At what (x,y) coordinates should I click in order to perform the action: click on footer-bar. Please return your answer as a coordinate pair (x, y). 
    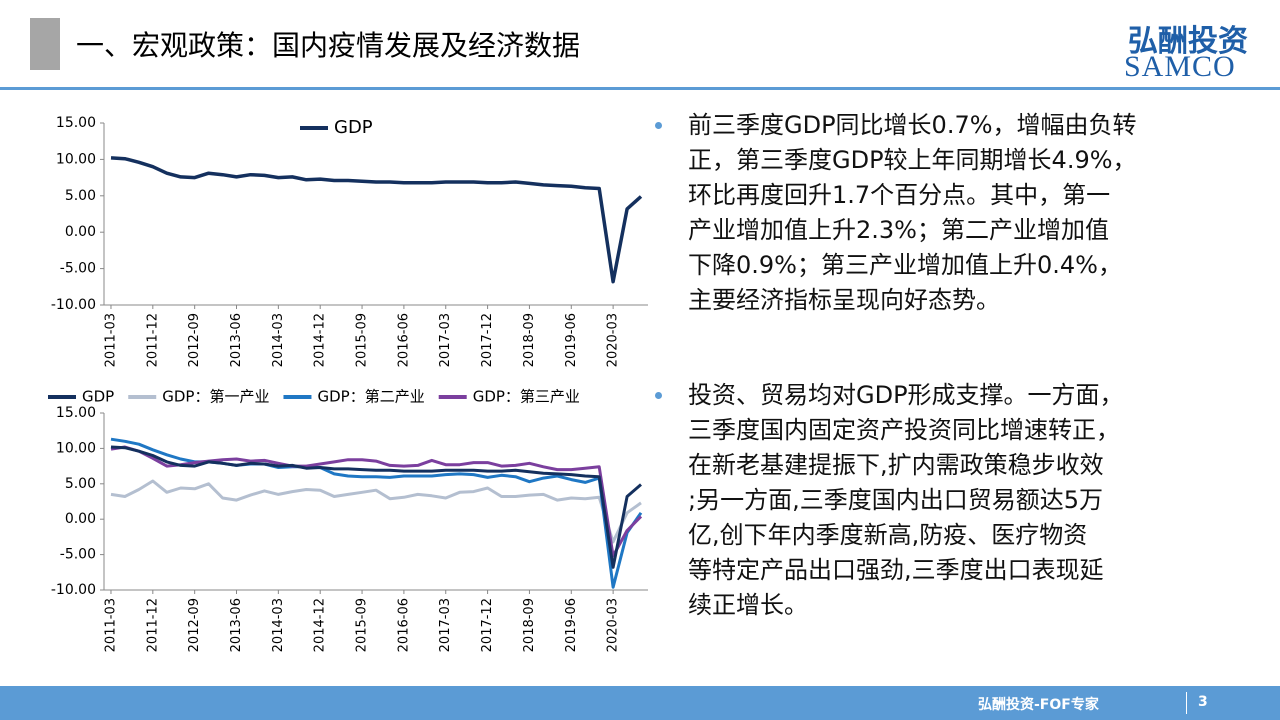
    Looking at the image, I should click on (640, 703).